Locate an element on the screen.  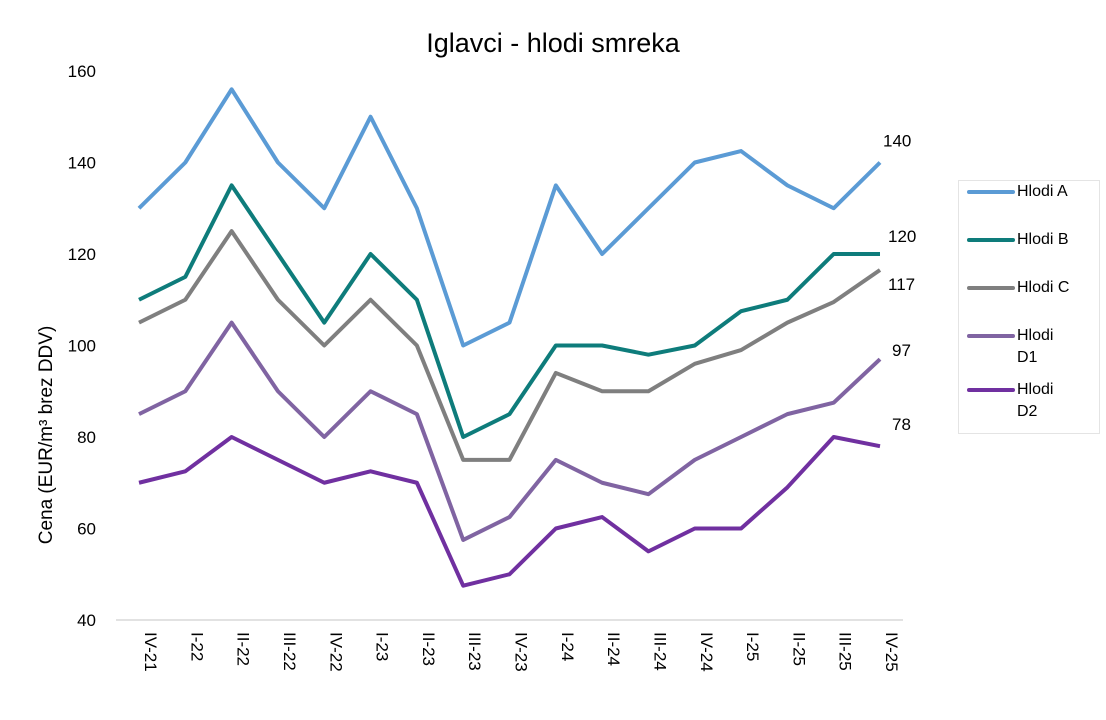
y-tick-label: 40 is located at coordinates (86, 620).